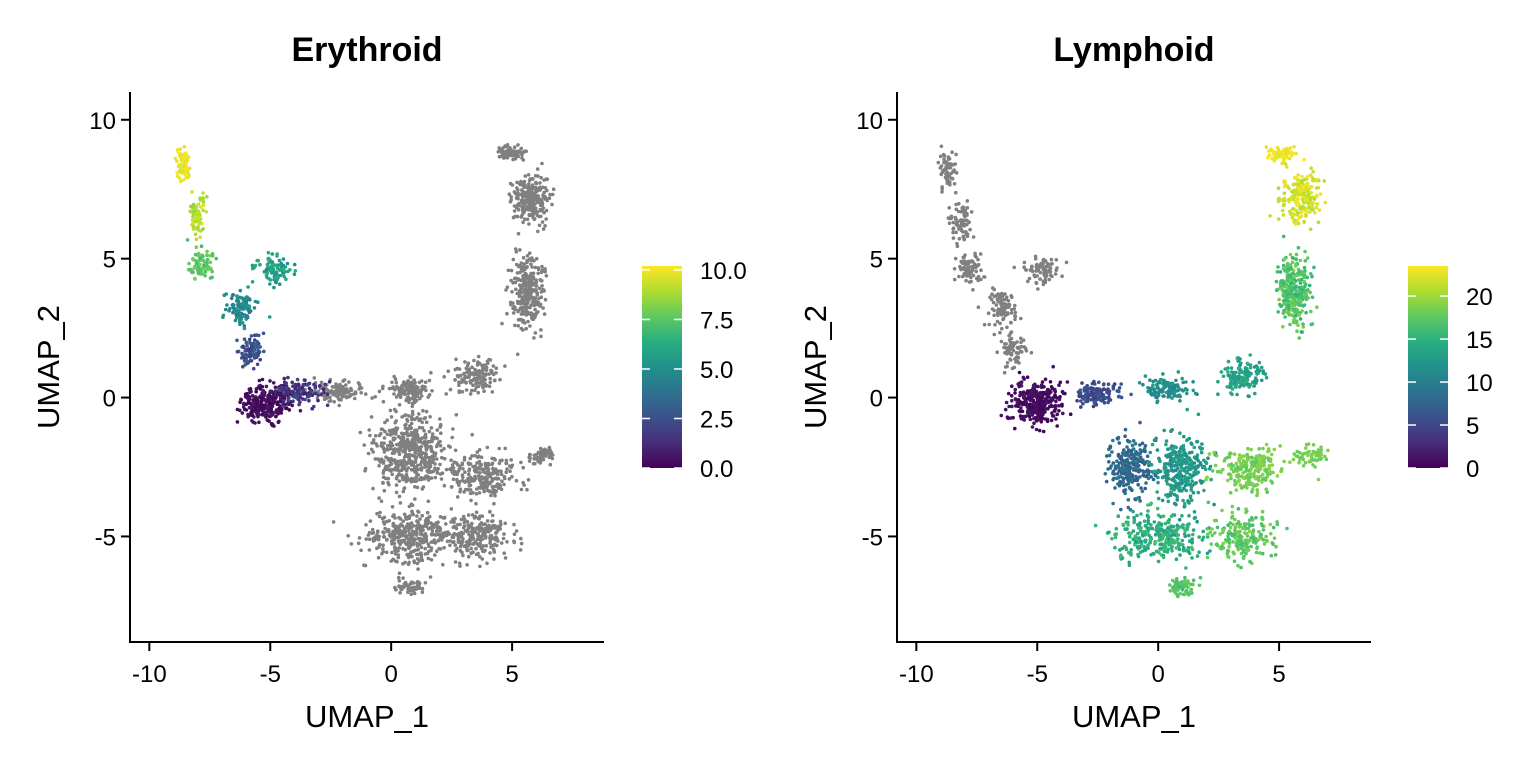 This screenshot has height=768, width=1536. I want to click on x-axis-label: UMAP_1, so click(367, 716).